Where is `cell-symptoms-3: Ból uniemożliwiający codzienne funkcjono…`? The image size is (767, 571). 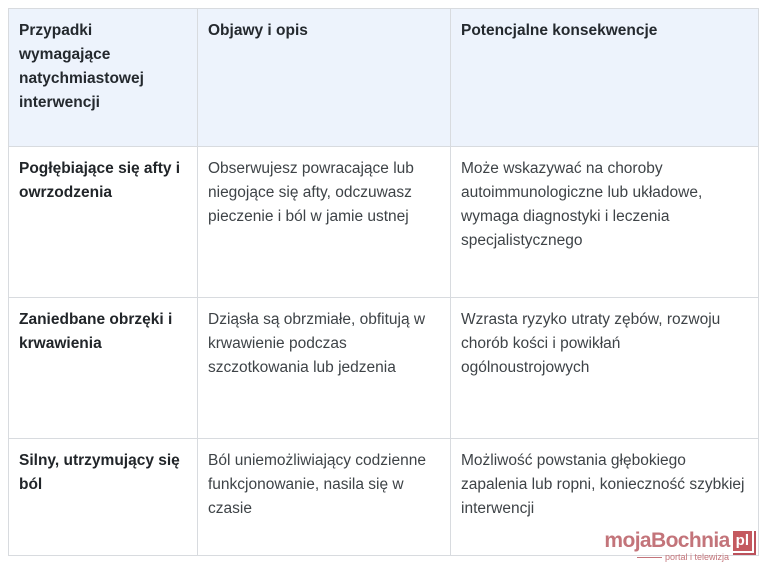 cell-symptoms-3: Ból uniemożliwiający codzienne funkcjono… is located at coordinates (324, 497).